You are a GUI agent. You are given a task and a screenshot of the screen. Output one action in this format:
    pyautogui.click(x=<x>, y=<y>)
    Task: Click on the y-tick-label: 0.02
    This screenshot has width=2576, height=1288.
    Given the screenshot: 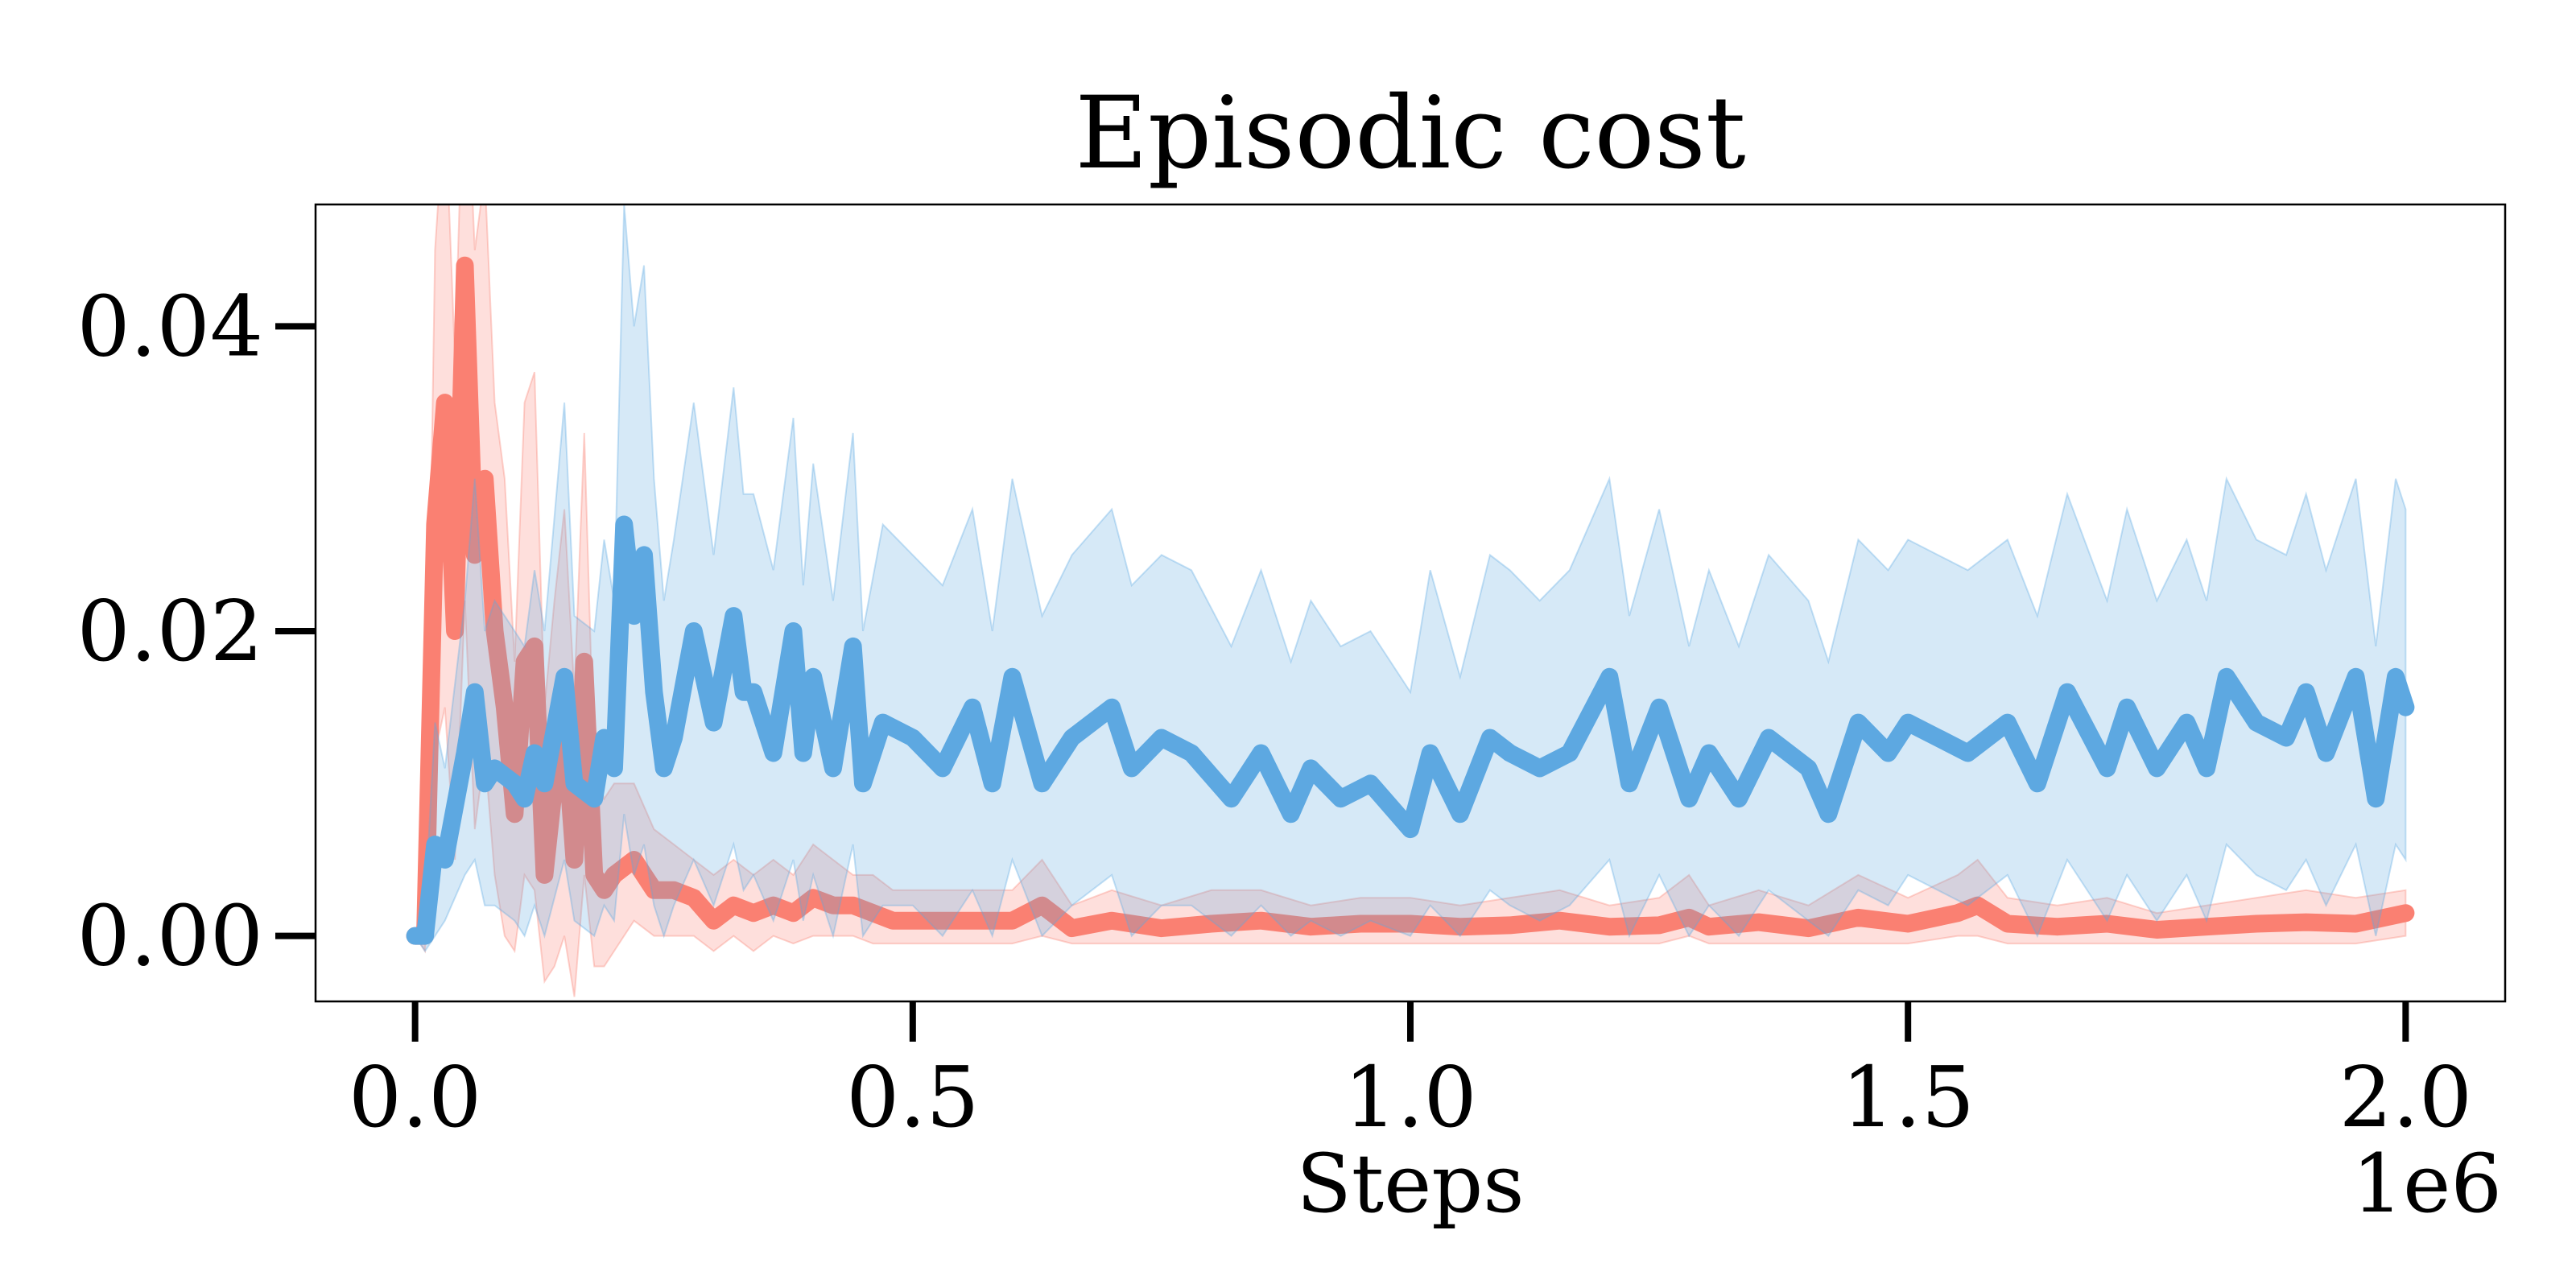 What is the action you would take?
    pyautogui.click(x=169, y=631)
    